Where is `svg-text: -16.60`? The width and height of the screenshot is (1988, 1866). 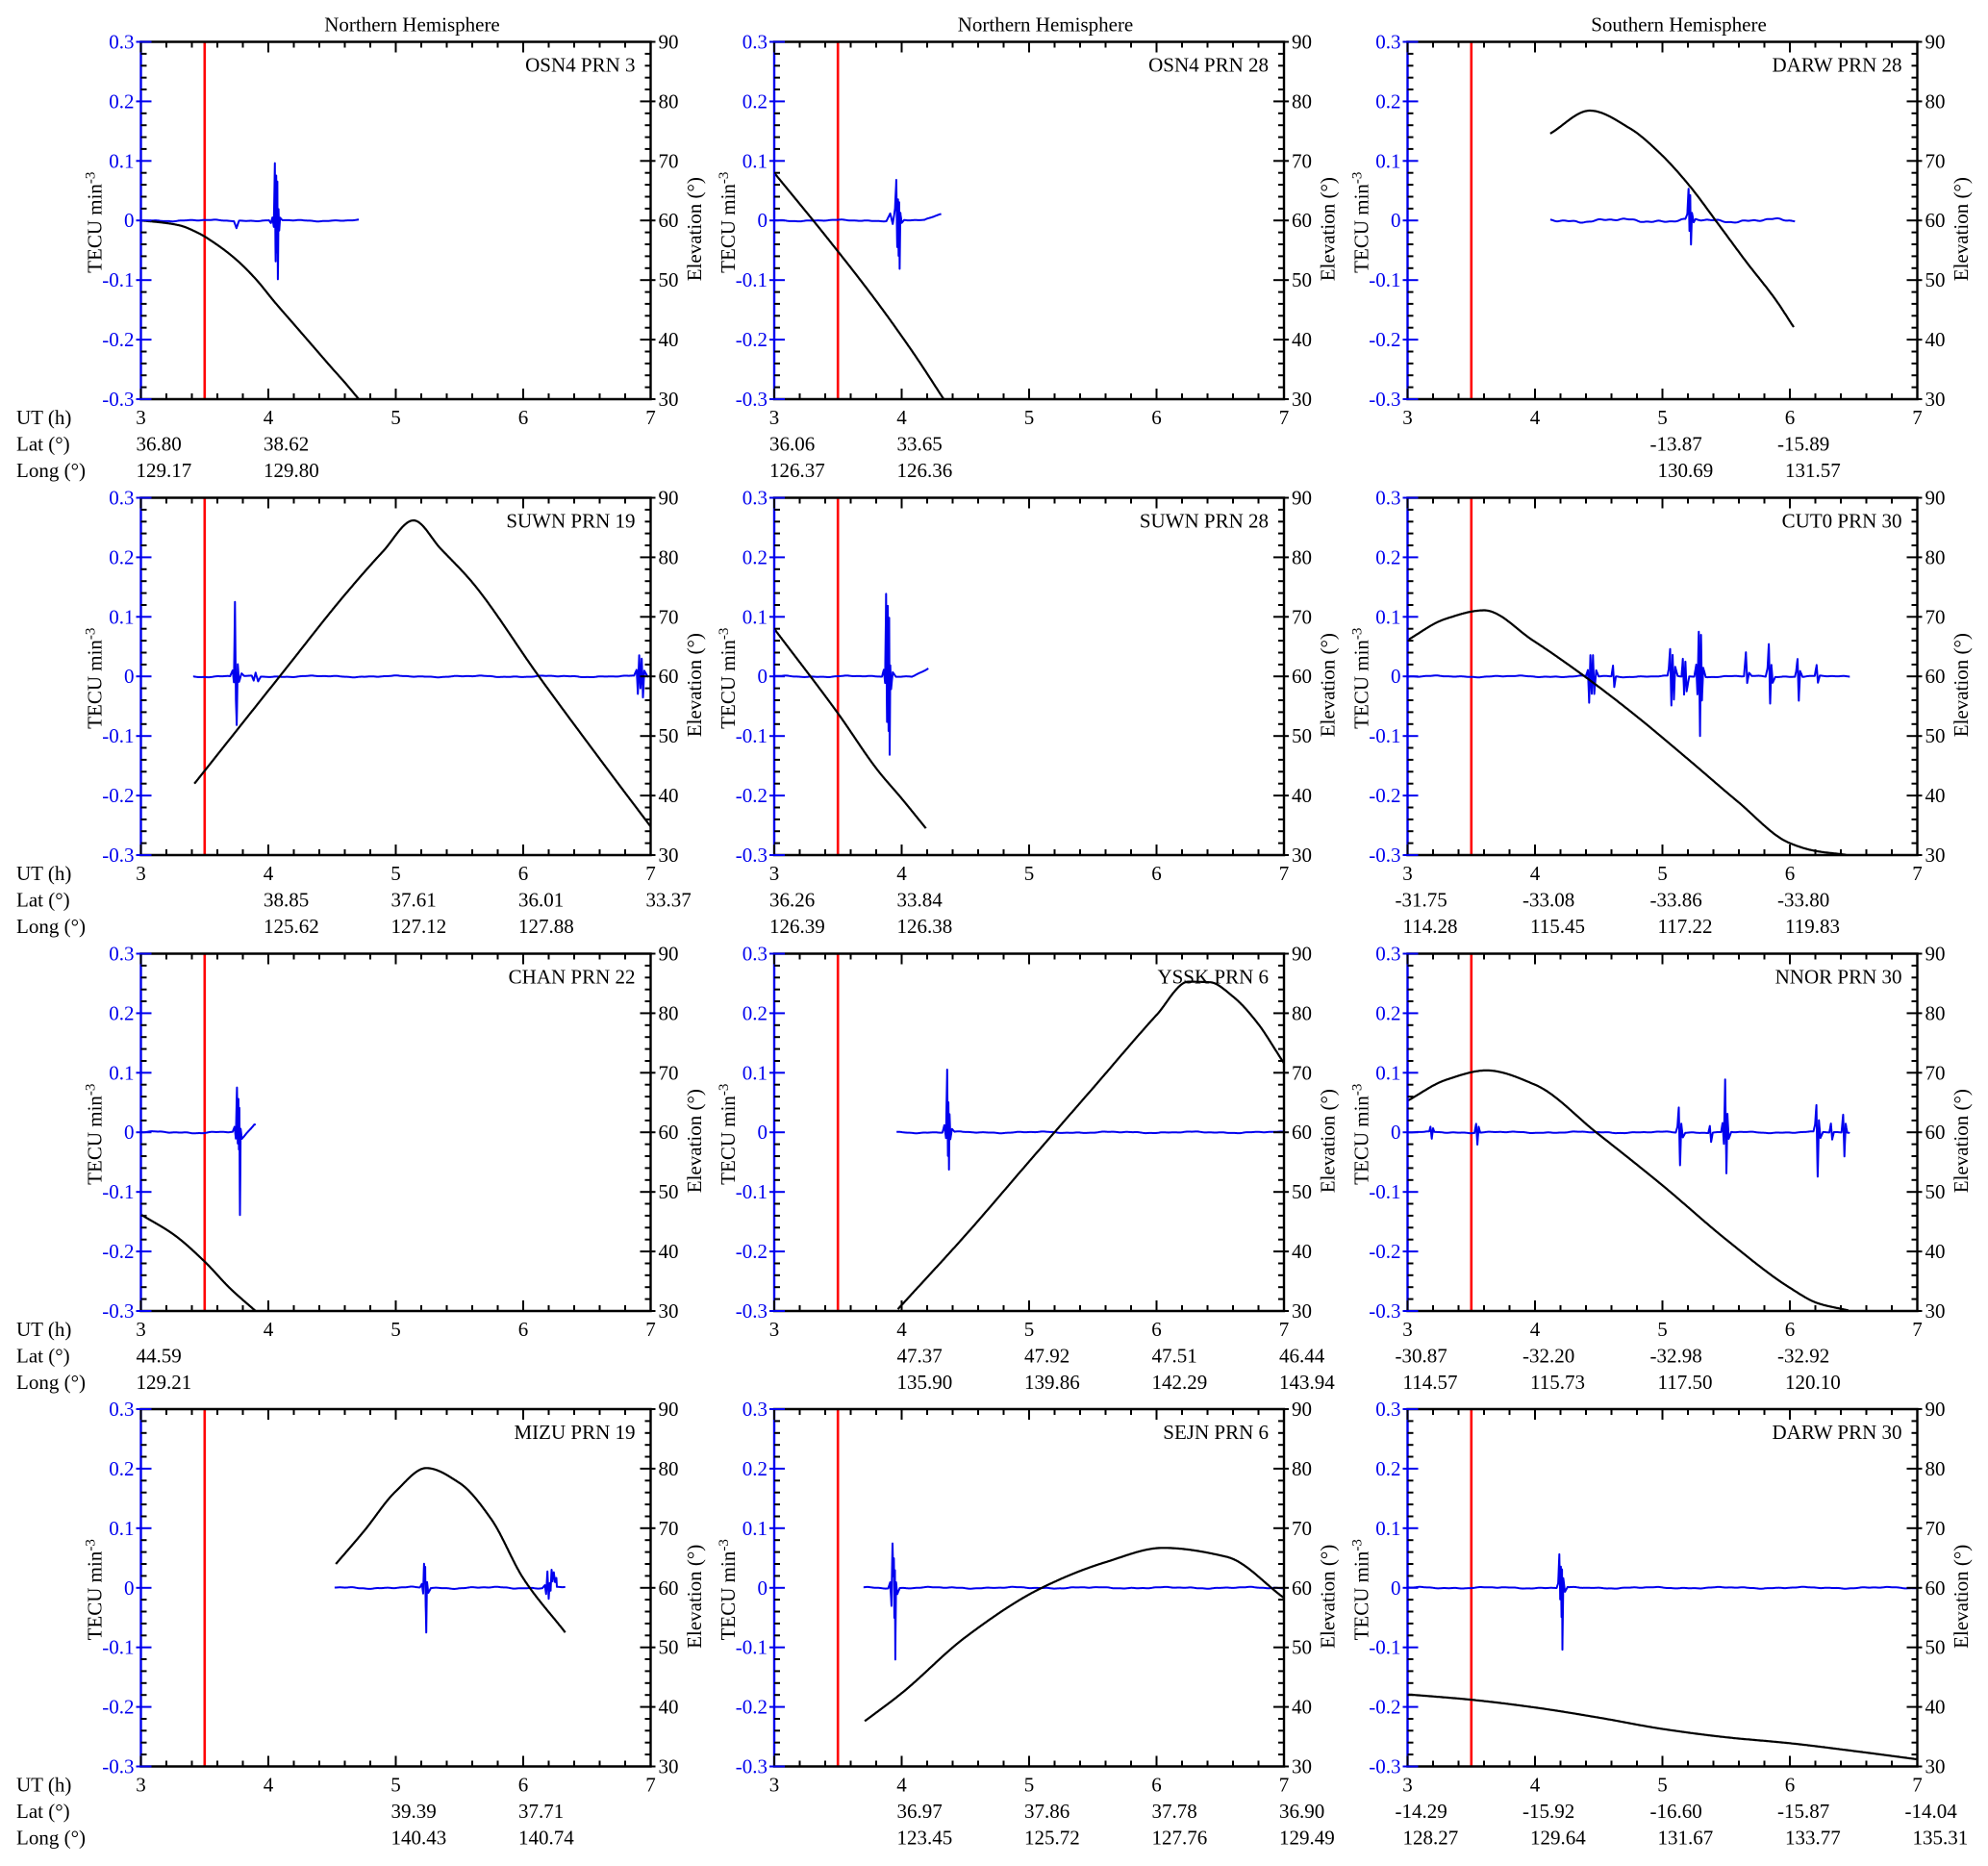 svg-text: -16.60 is located at coordinates (1676, 1811).